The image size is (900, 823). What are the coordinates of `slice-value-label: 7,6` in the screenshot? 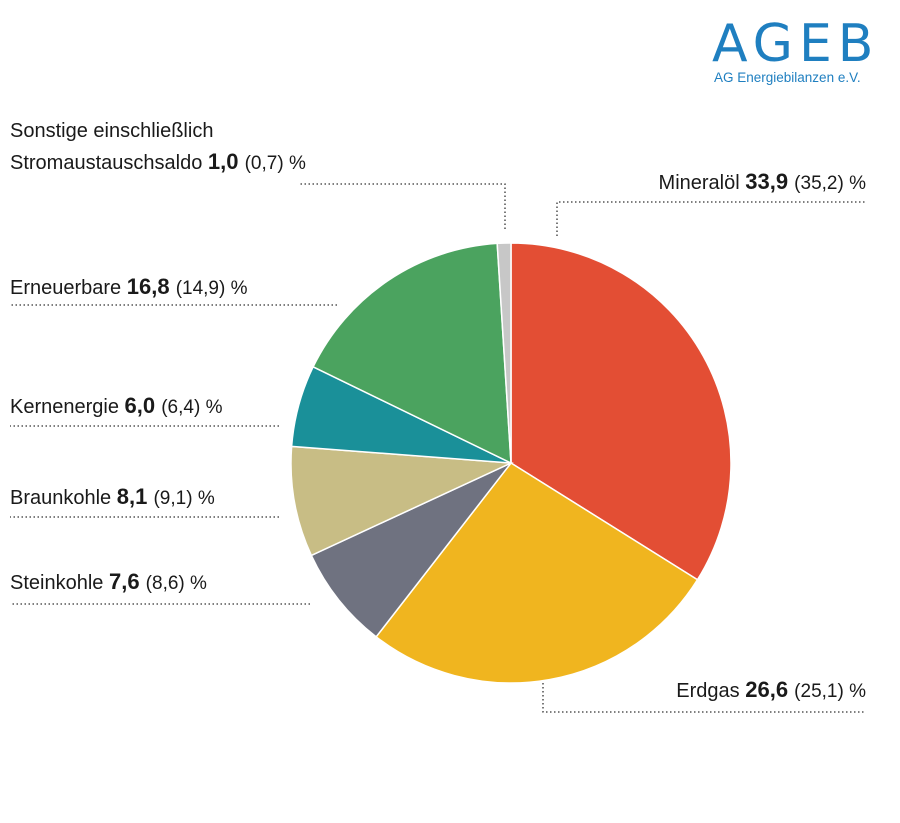 It's located at (127, 581).